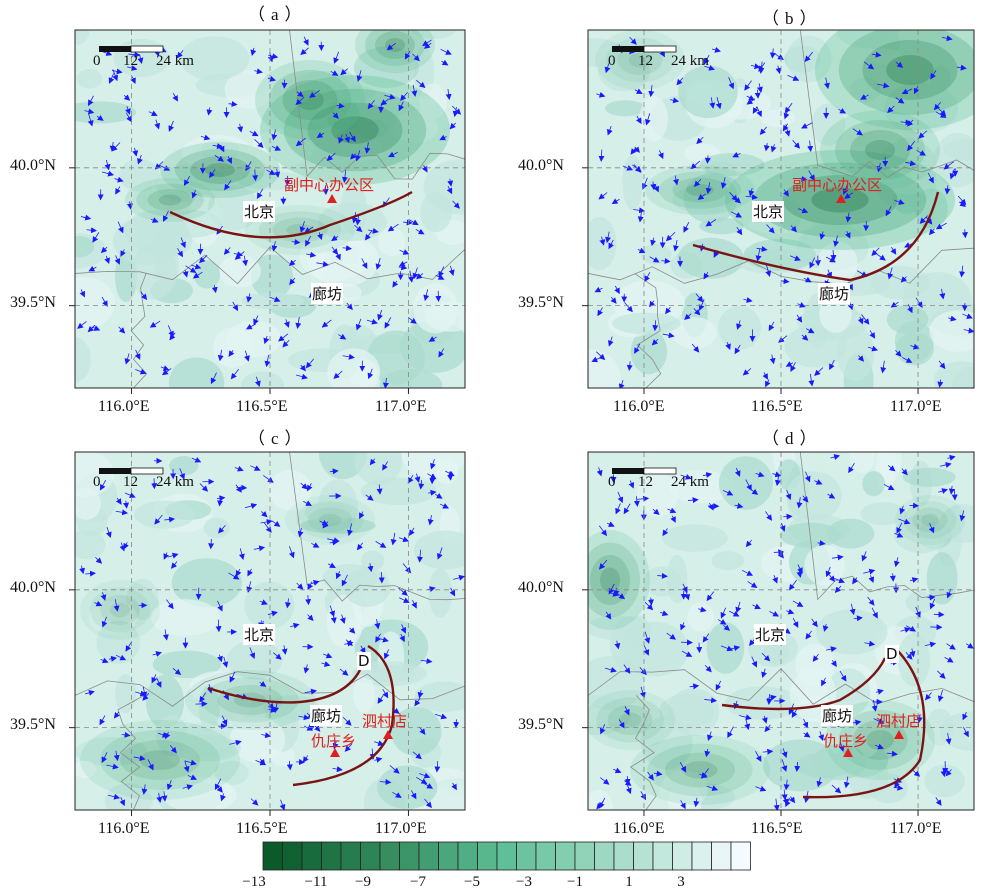 The image size is (1000, 892). Describe the element at coordinates (541, 302) in the screenshot. I see `y-tick-label: 39.5°N` at that location.